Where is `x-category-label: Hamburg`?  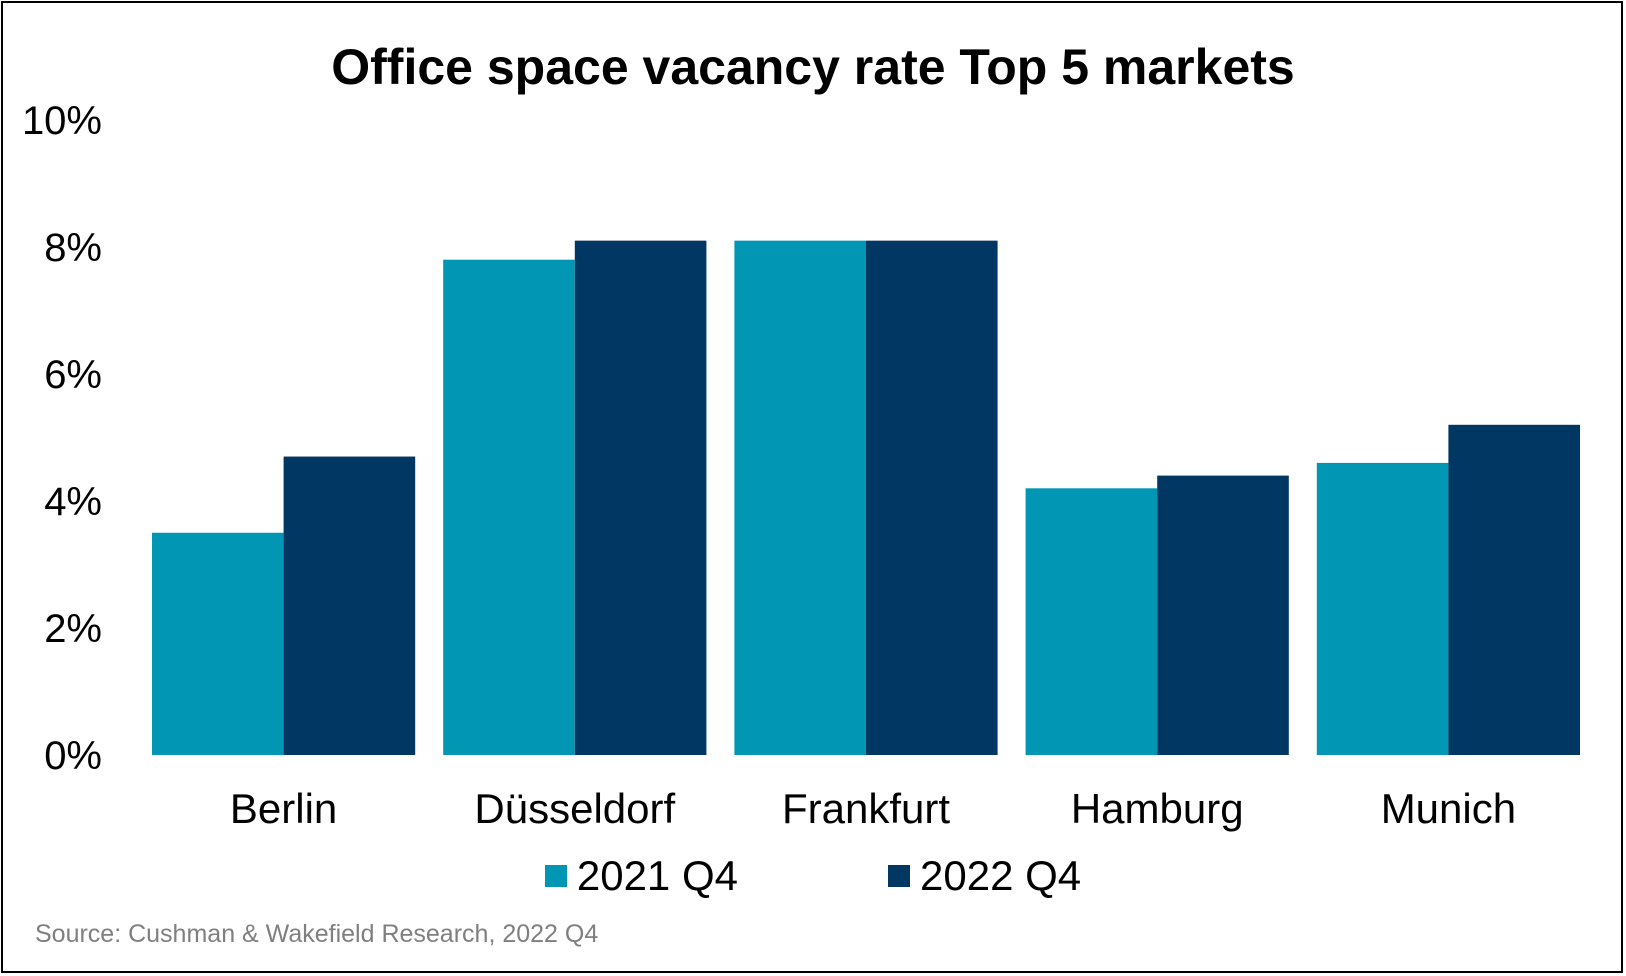
x-category-label: Hamburg is located at coordinates (1157, 808).